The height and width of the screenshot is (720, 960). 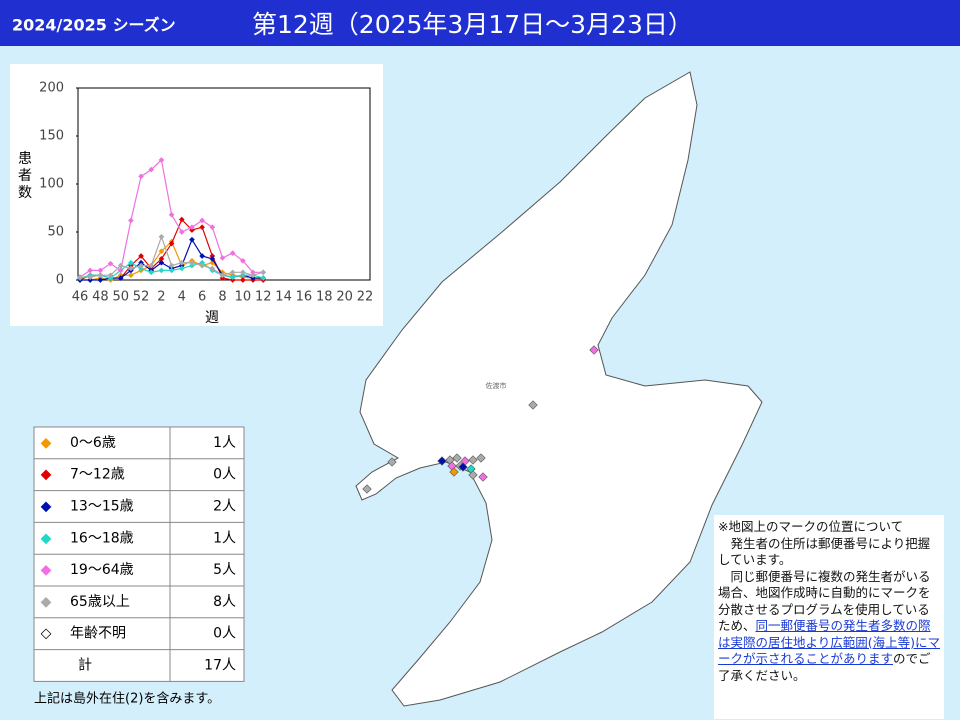 What do you see at coordinates (51, 136) in the screenshot?
I see `y-tick-label: 150` at bounding box center [51, 136].